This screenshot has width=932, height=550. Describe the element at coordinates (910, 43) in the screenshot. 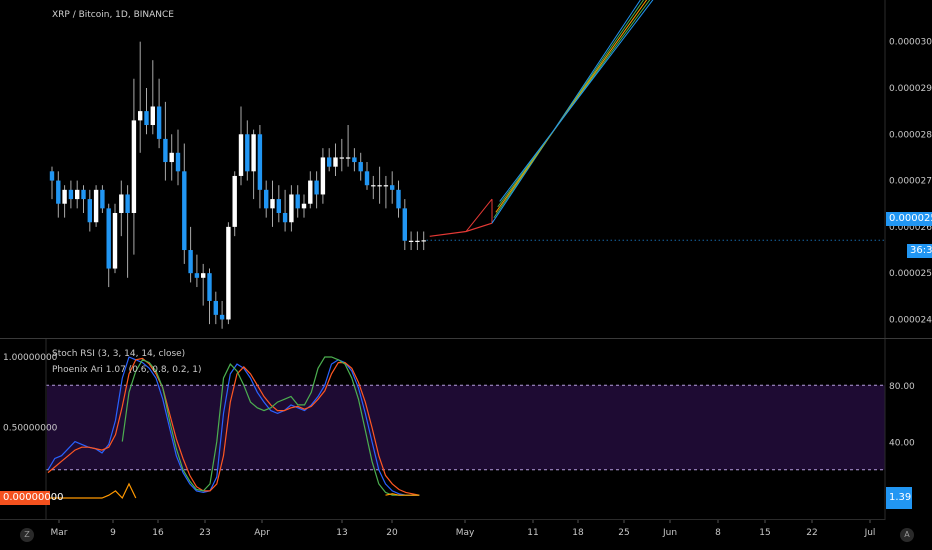

I see `price-tick-label: 0.00003000` at that location.